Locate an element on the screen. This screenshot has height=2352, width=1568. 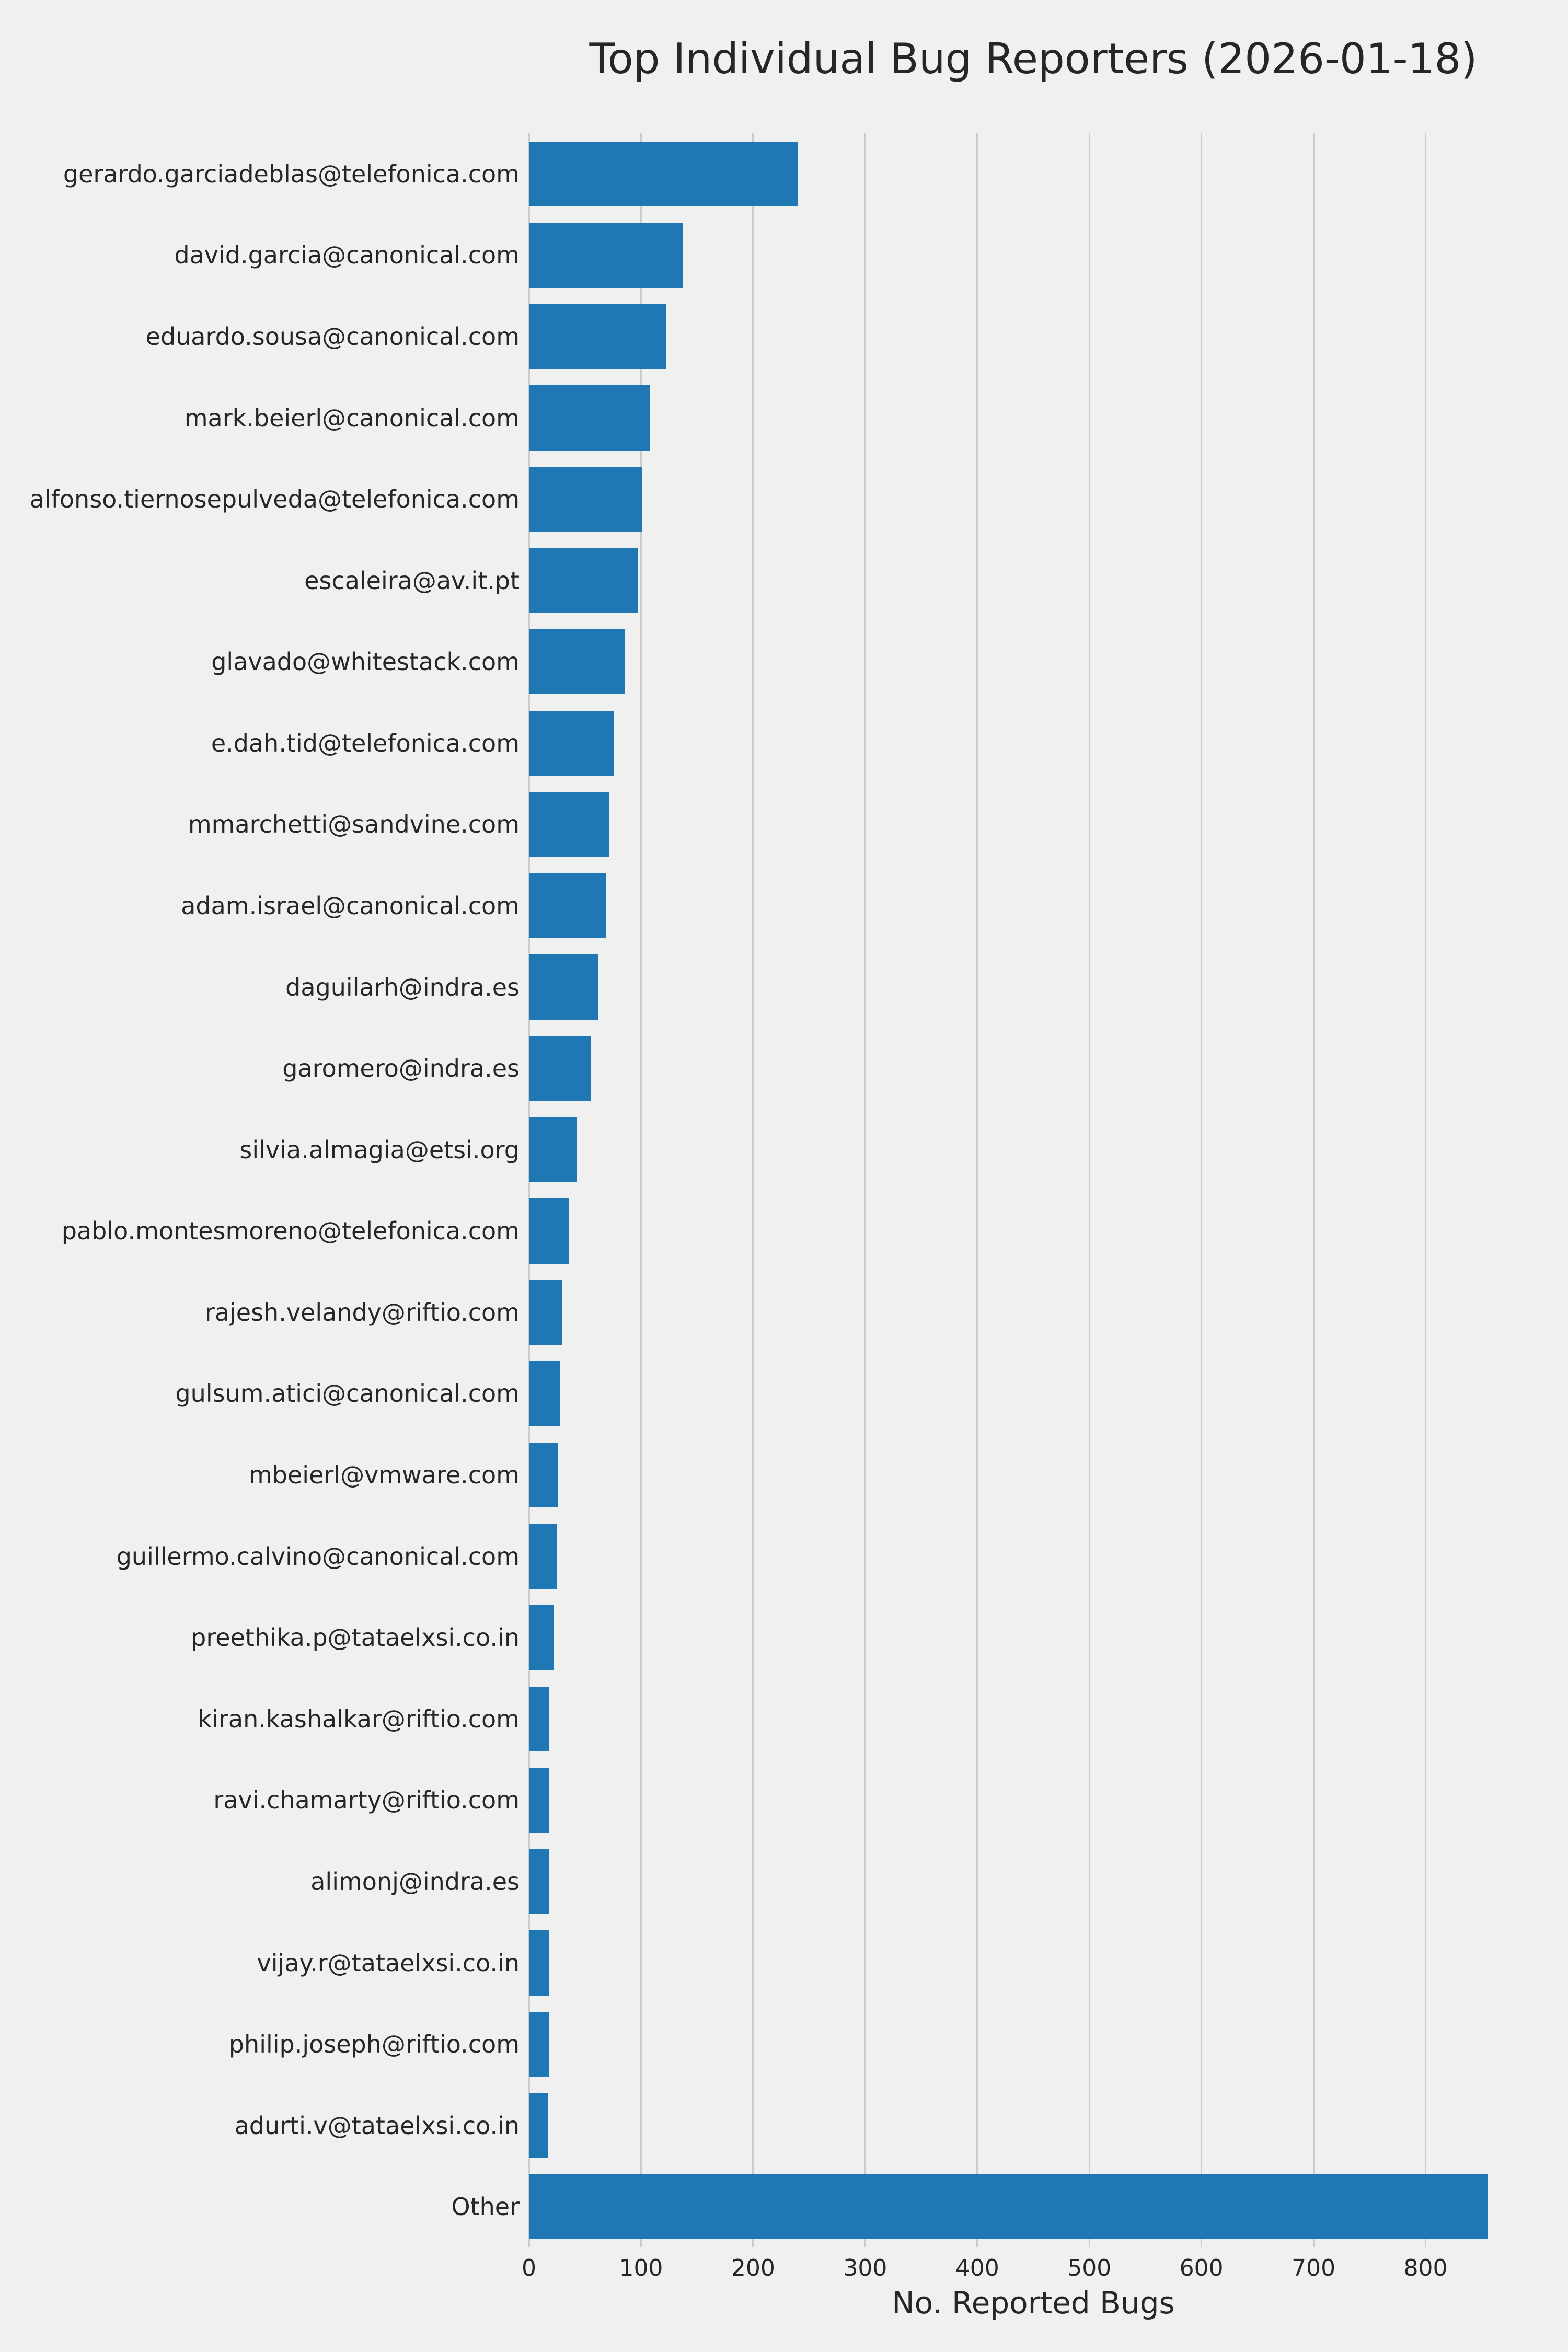
y-tick-label: e.dah.tid@telefonica.com is located at coordinates (365, 743).